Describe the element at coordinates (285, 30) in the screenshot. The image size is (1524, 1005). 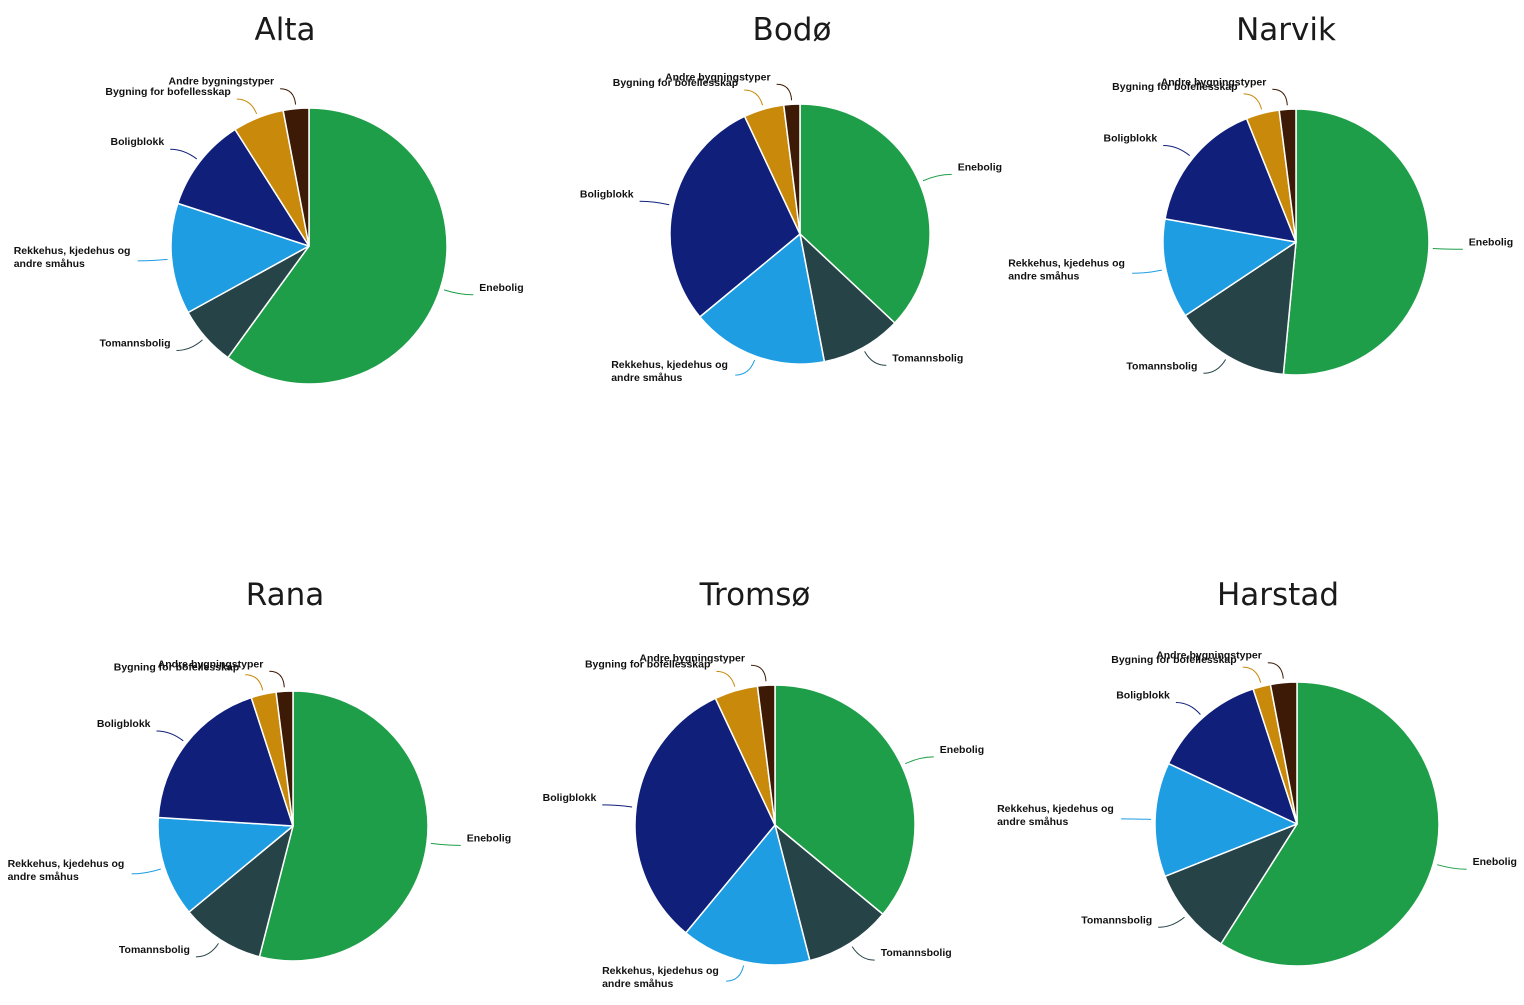
I see `chart-title: Alta` at that location.